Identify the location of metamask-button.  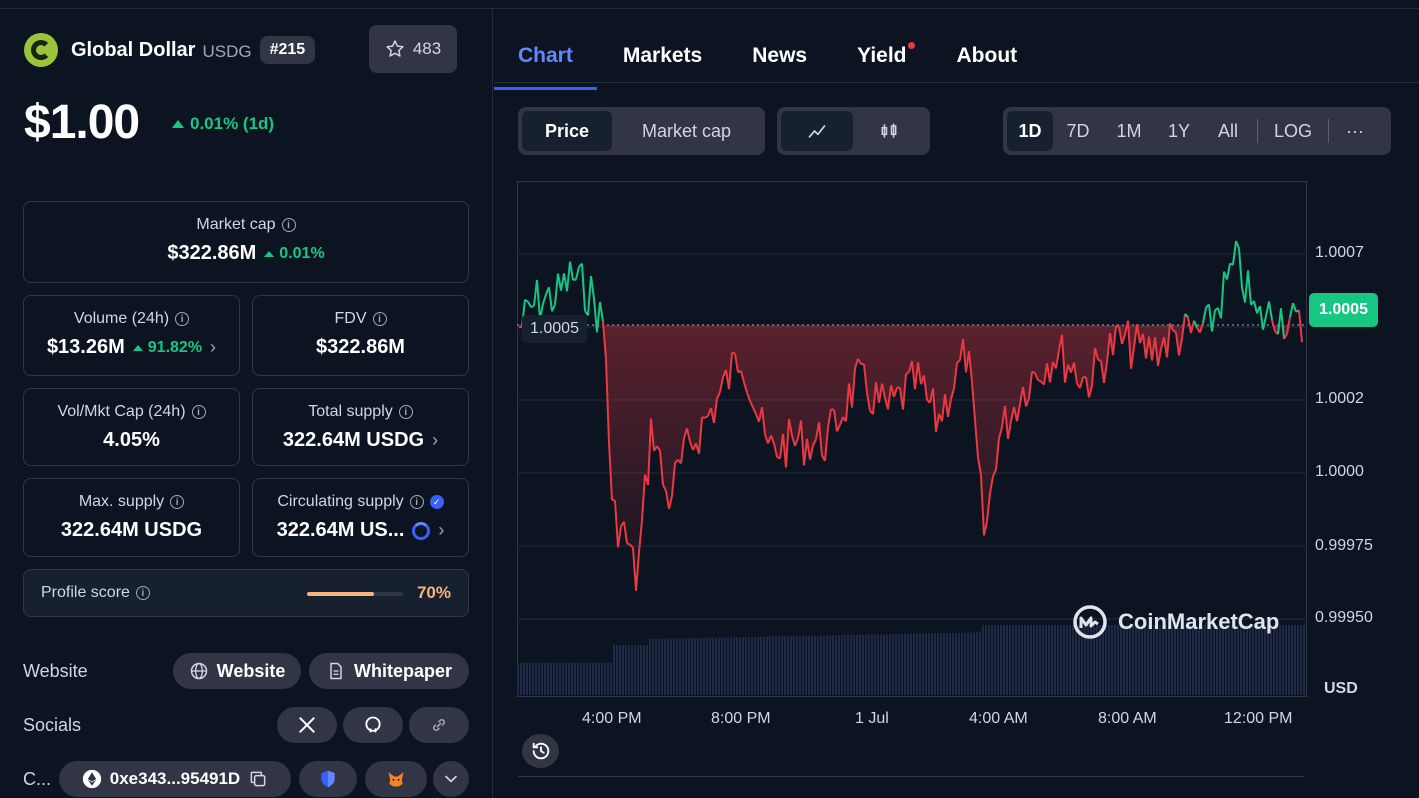
(396, 779).